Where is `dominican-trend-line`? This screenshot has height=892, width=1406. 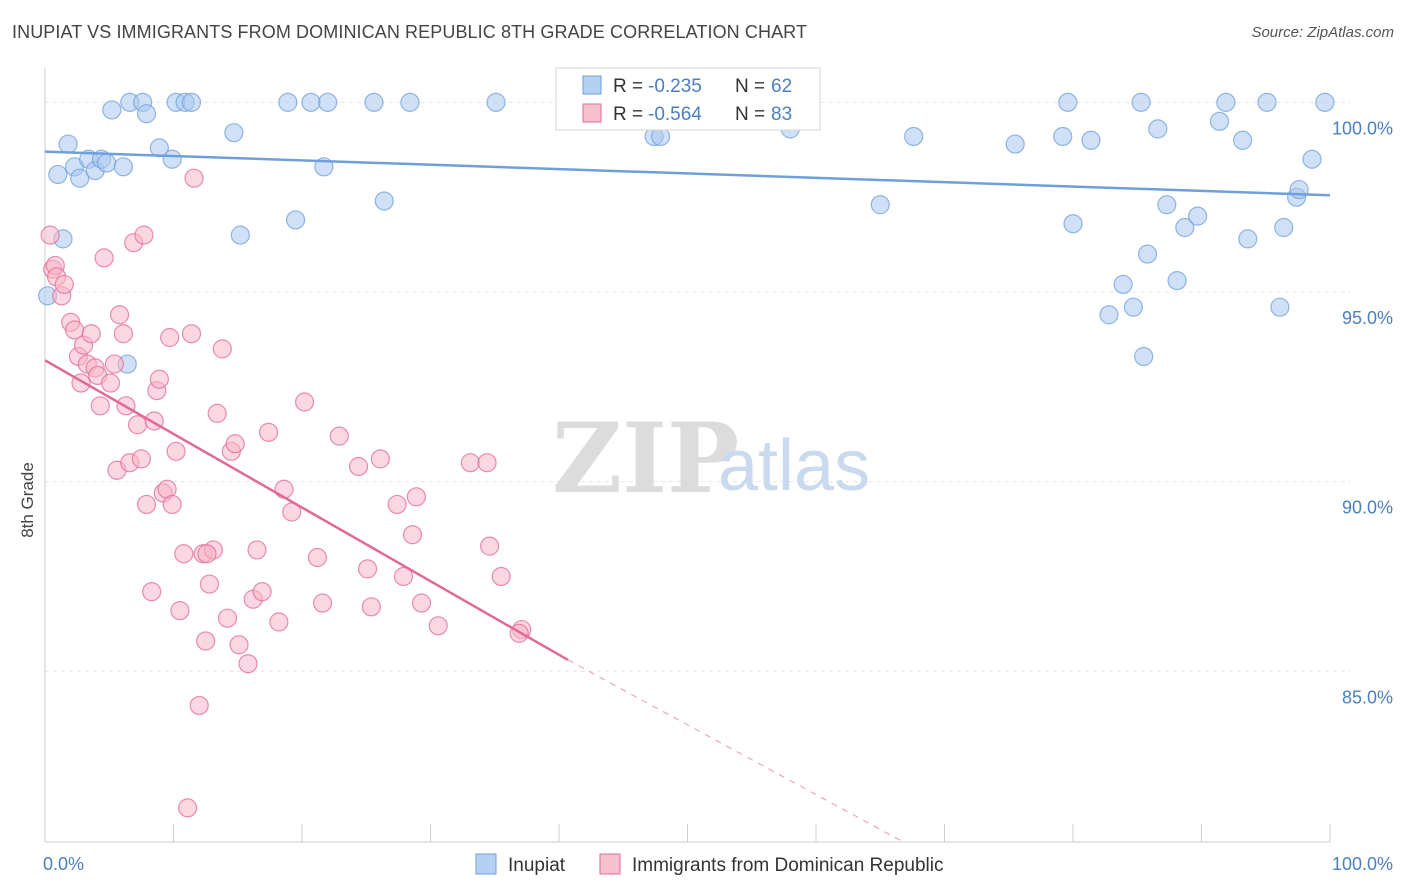
dominican-trend-line is located at coordinates (306, 510).